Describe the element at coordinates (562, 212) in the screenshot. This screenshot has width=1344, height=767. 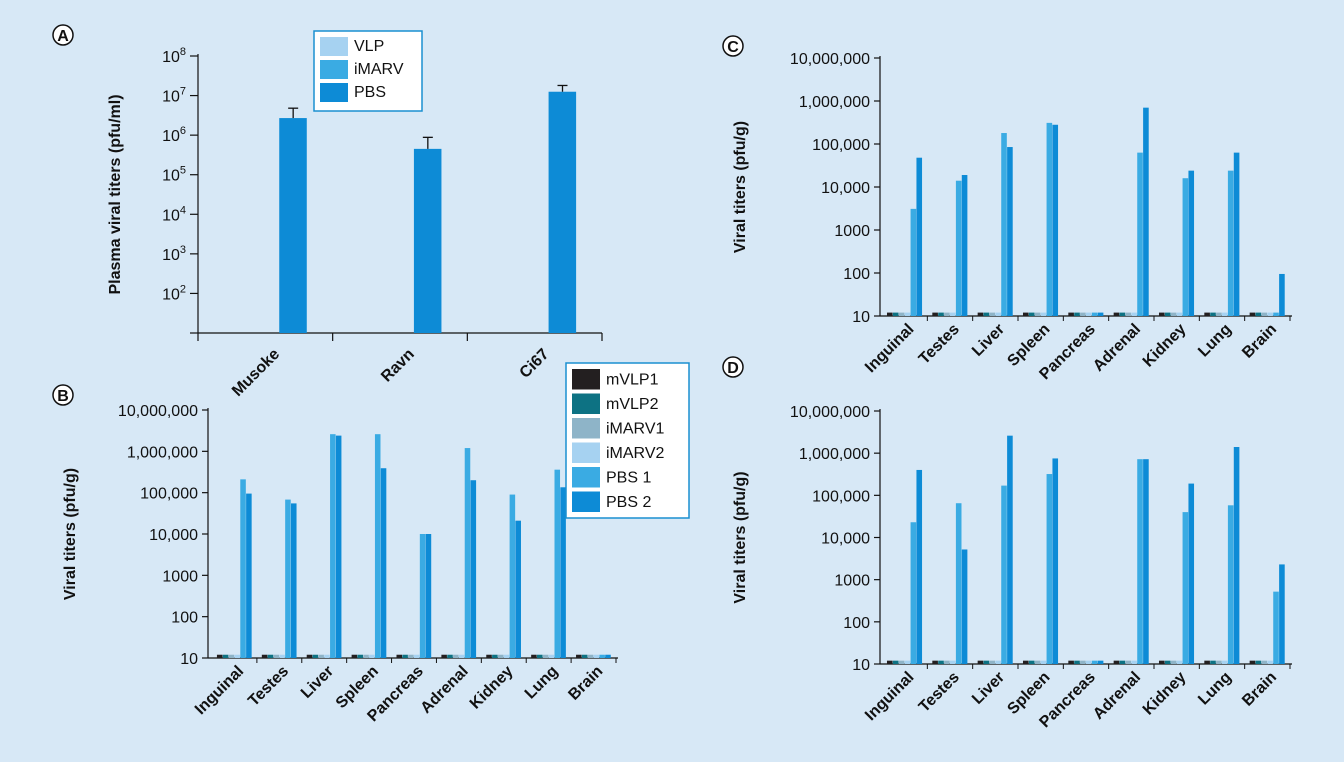
I see `bar-pbs-ci67` at that location.